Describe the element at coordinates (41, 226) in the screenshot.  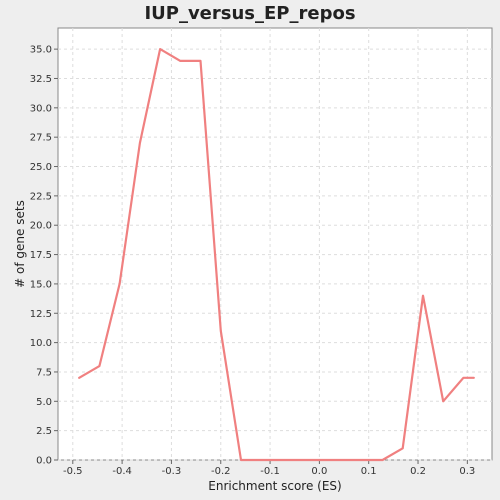
I see `y-tick-label: 20.0` at that location.